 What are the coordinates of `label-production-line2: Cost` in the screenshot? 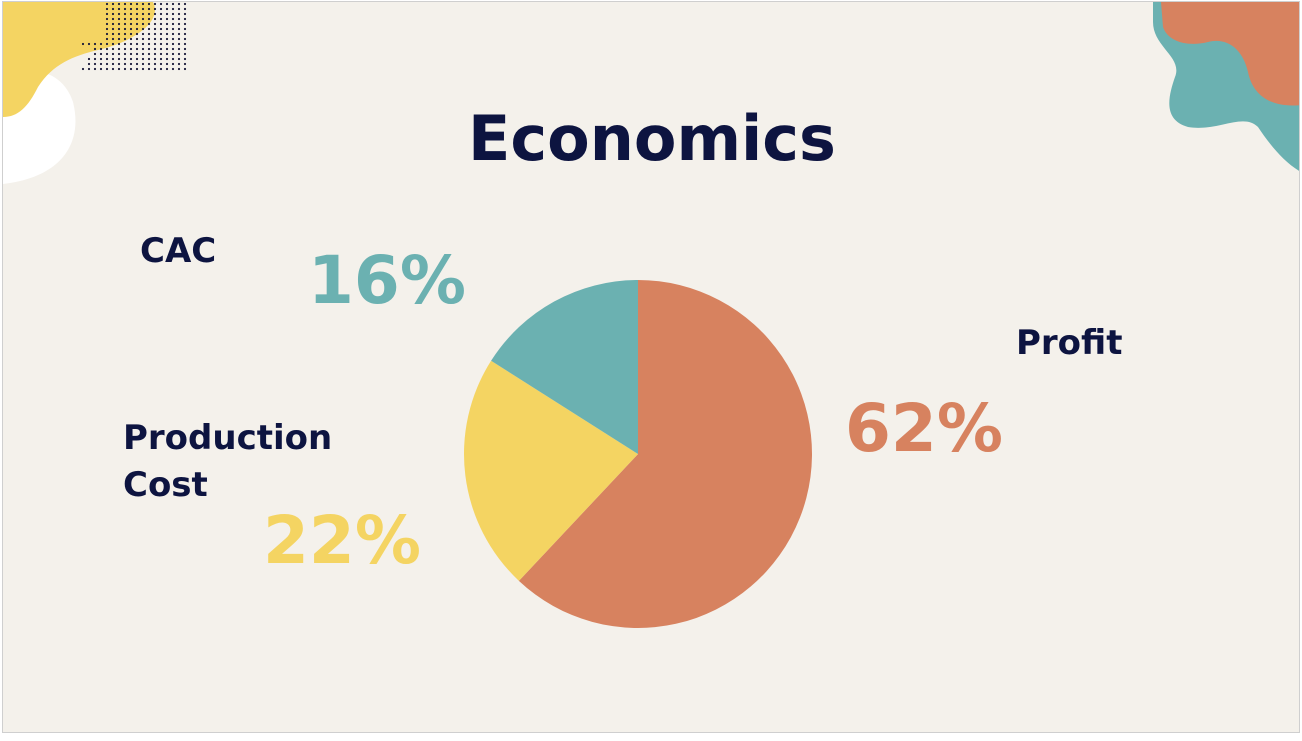 It's located at (165, 485).